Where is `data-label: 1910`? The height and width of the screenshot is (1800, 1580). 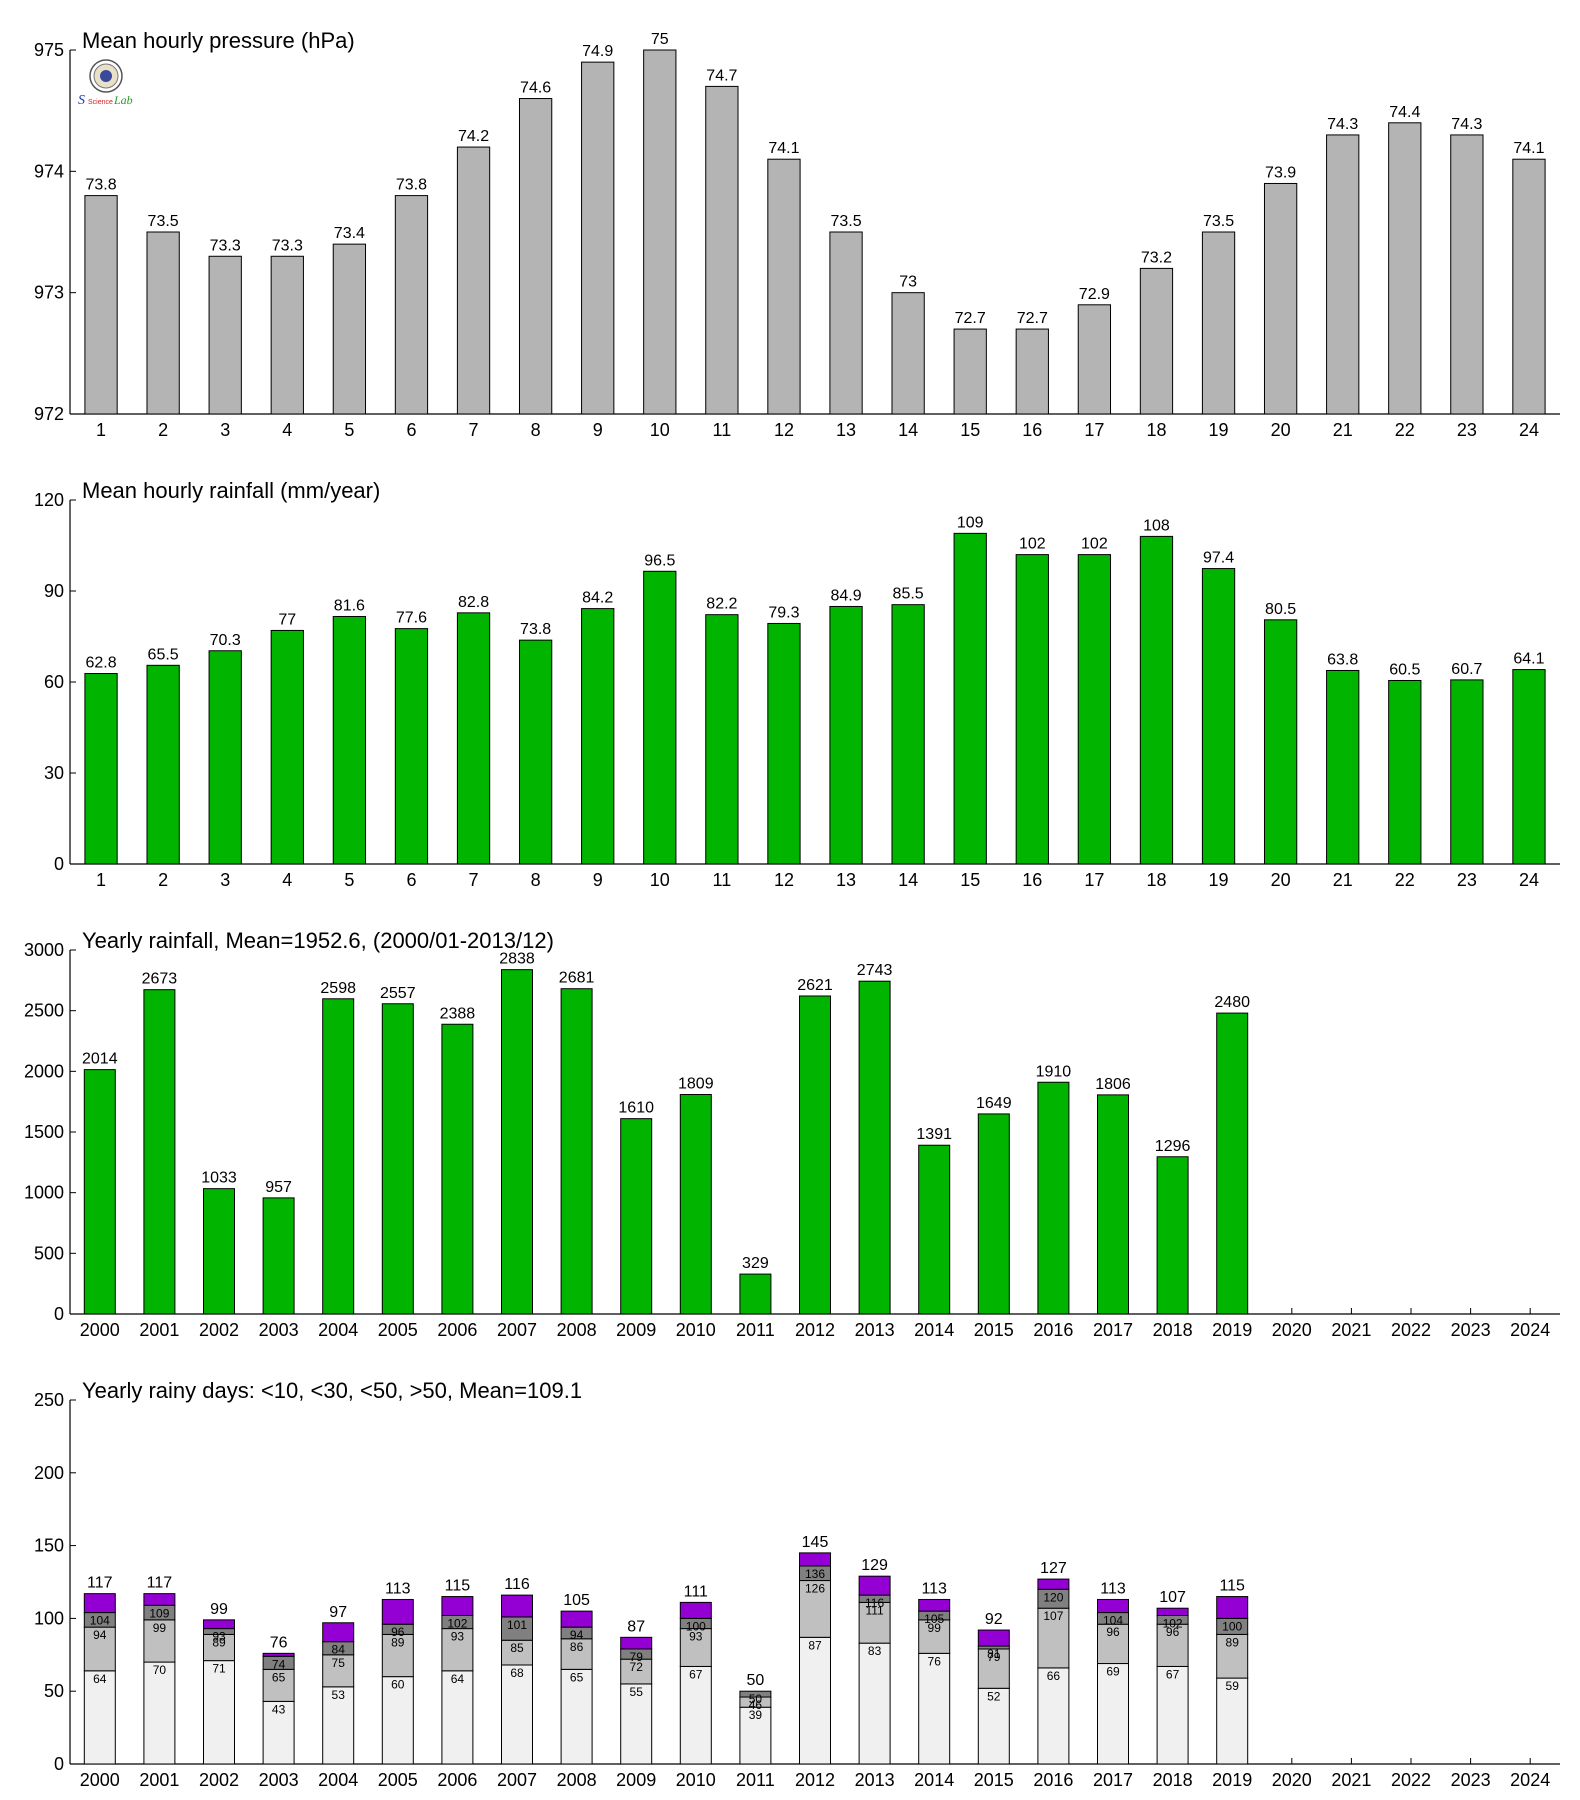 data-label: 1910 is located at coordinates (1054, 1071).